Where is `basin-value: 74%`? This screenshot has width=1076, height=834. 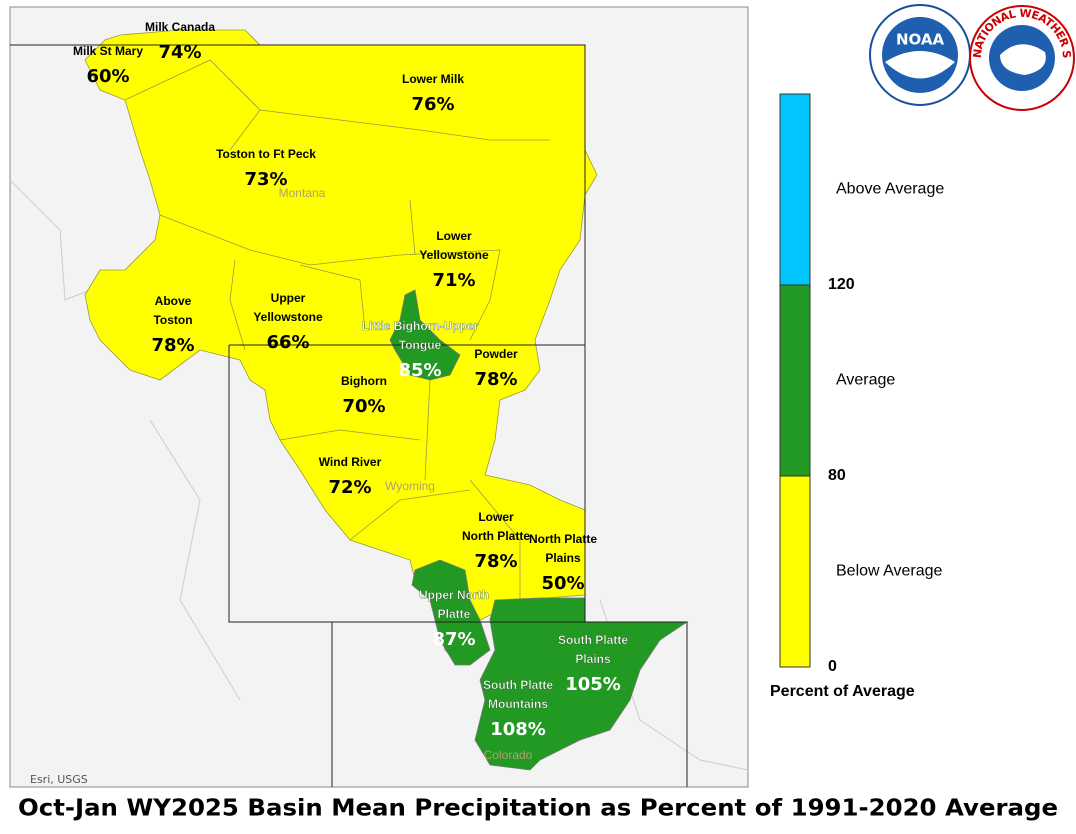 basin-value: 74% is located at coordinates (179, 52).